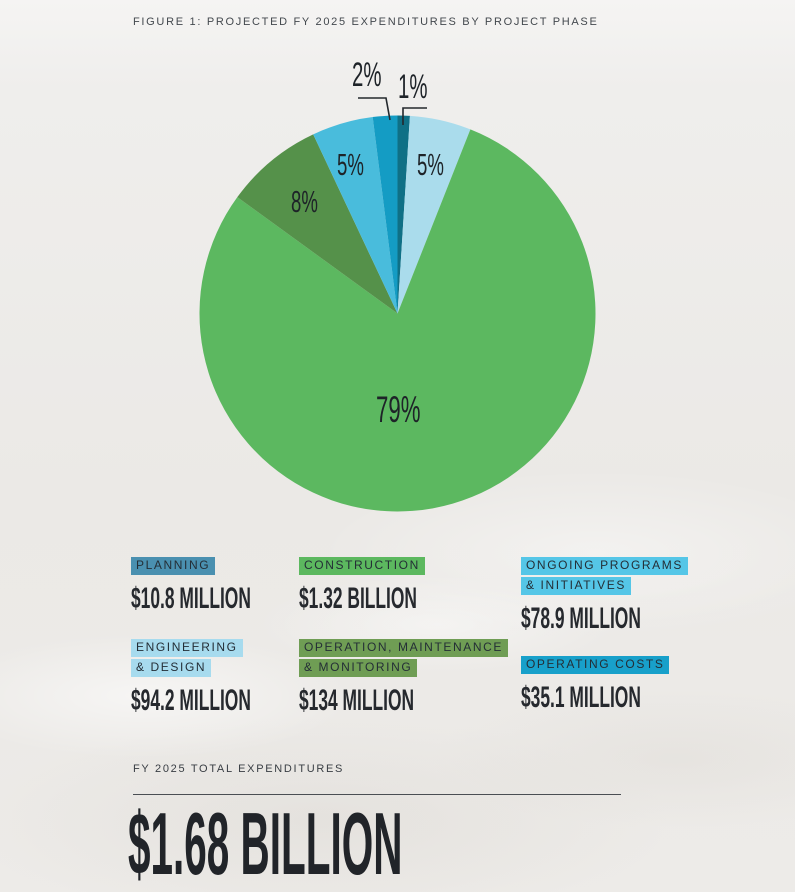  Describe the element at coordinates (581, 697) in the screenshot. I see `legend-value-operating-costs: $35.1 MILLION` at that location.